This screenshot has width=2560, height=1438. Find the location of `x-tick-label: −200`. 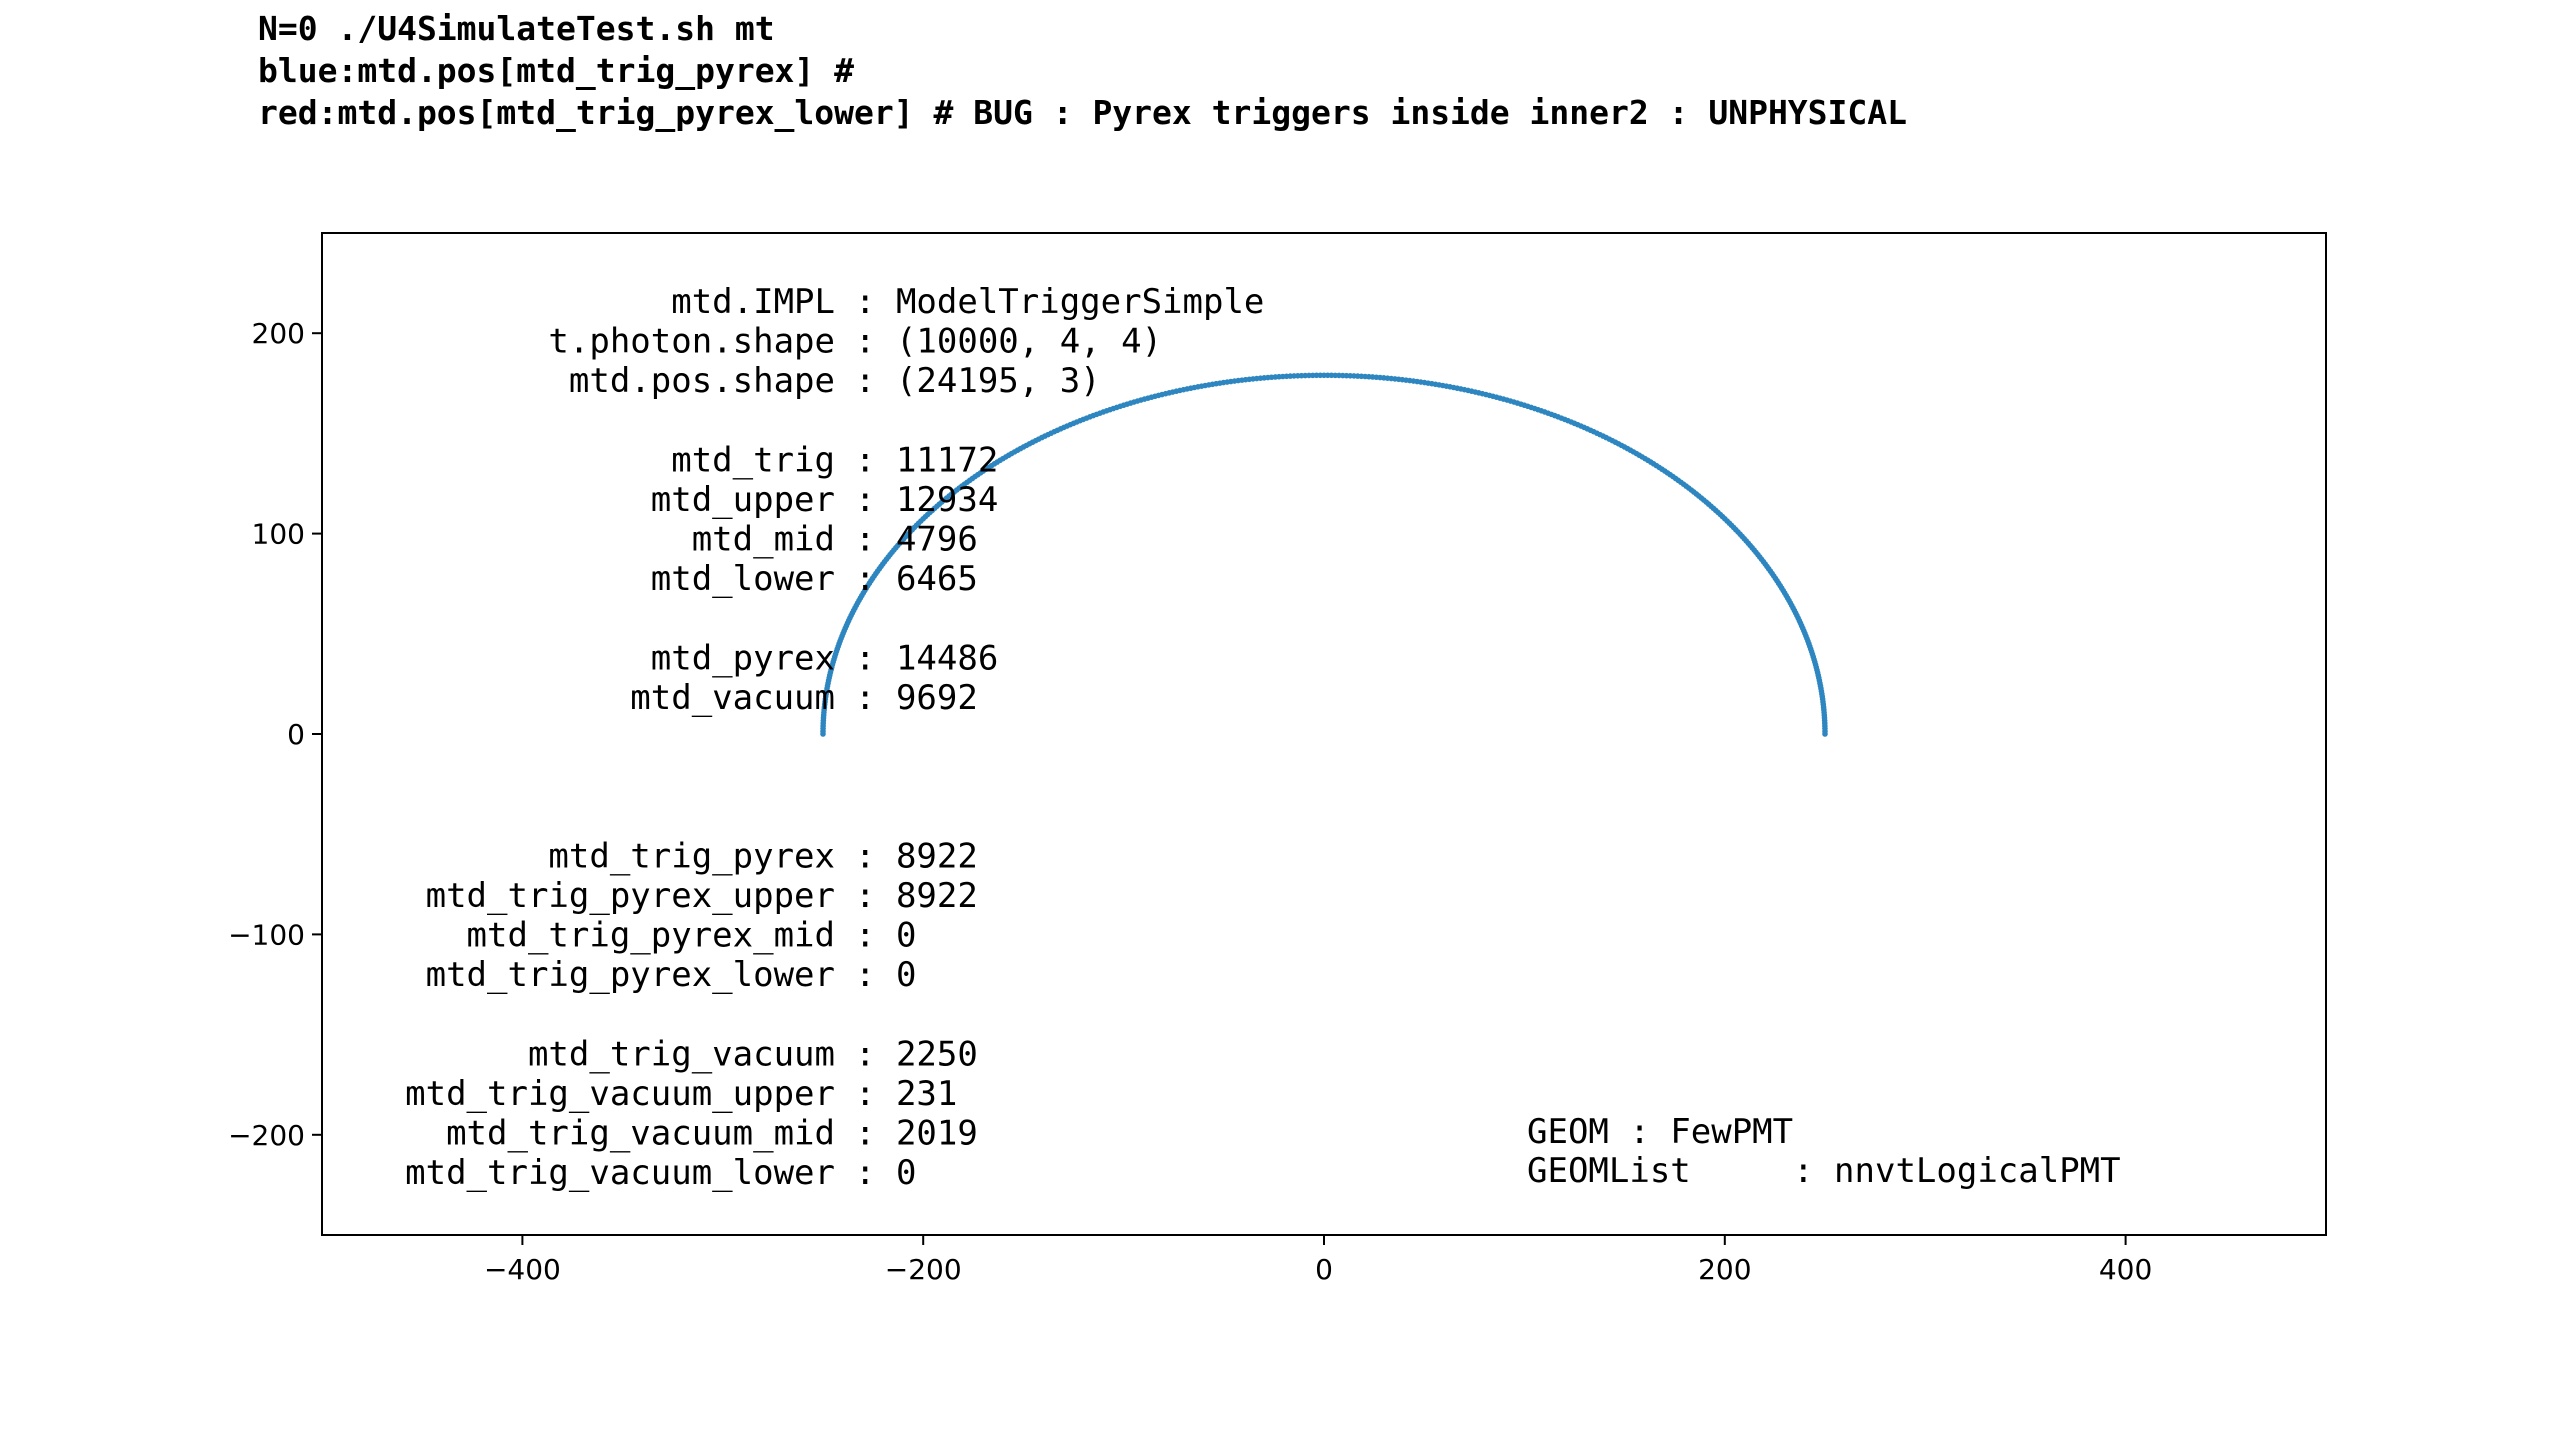

x-tick-label: −200 is located at coordinates (923, 1269).